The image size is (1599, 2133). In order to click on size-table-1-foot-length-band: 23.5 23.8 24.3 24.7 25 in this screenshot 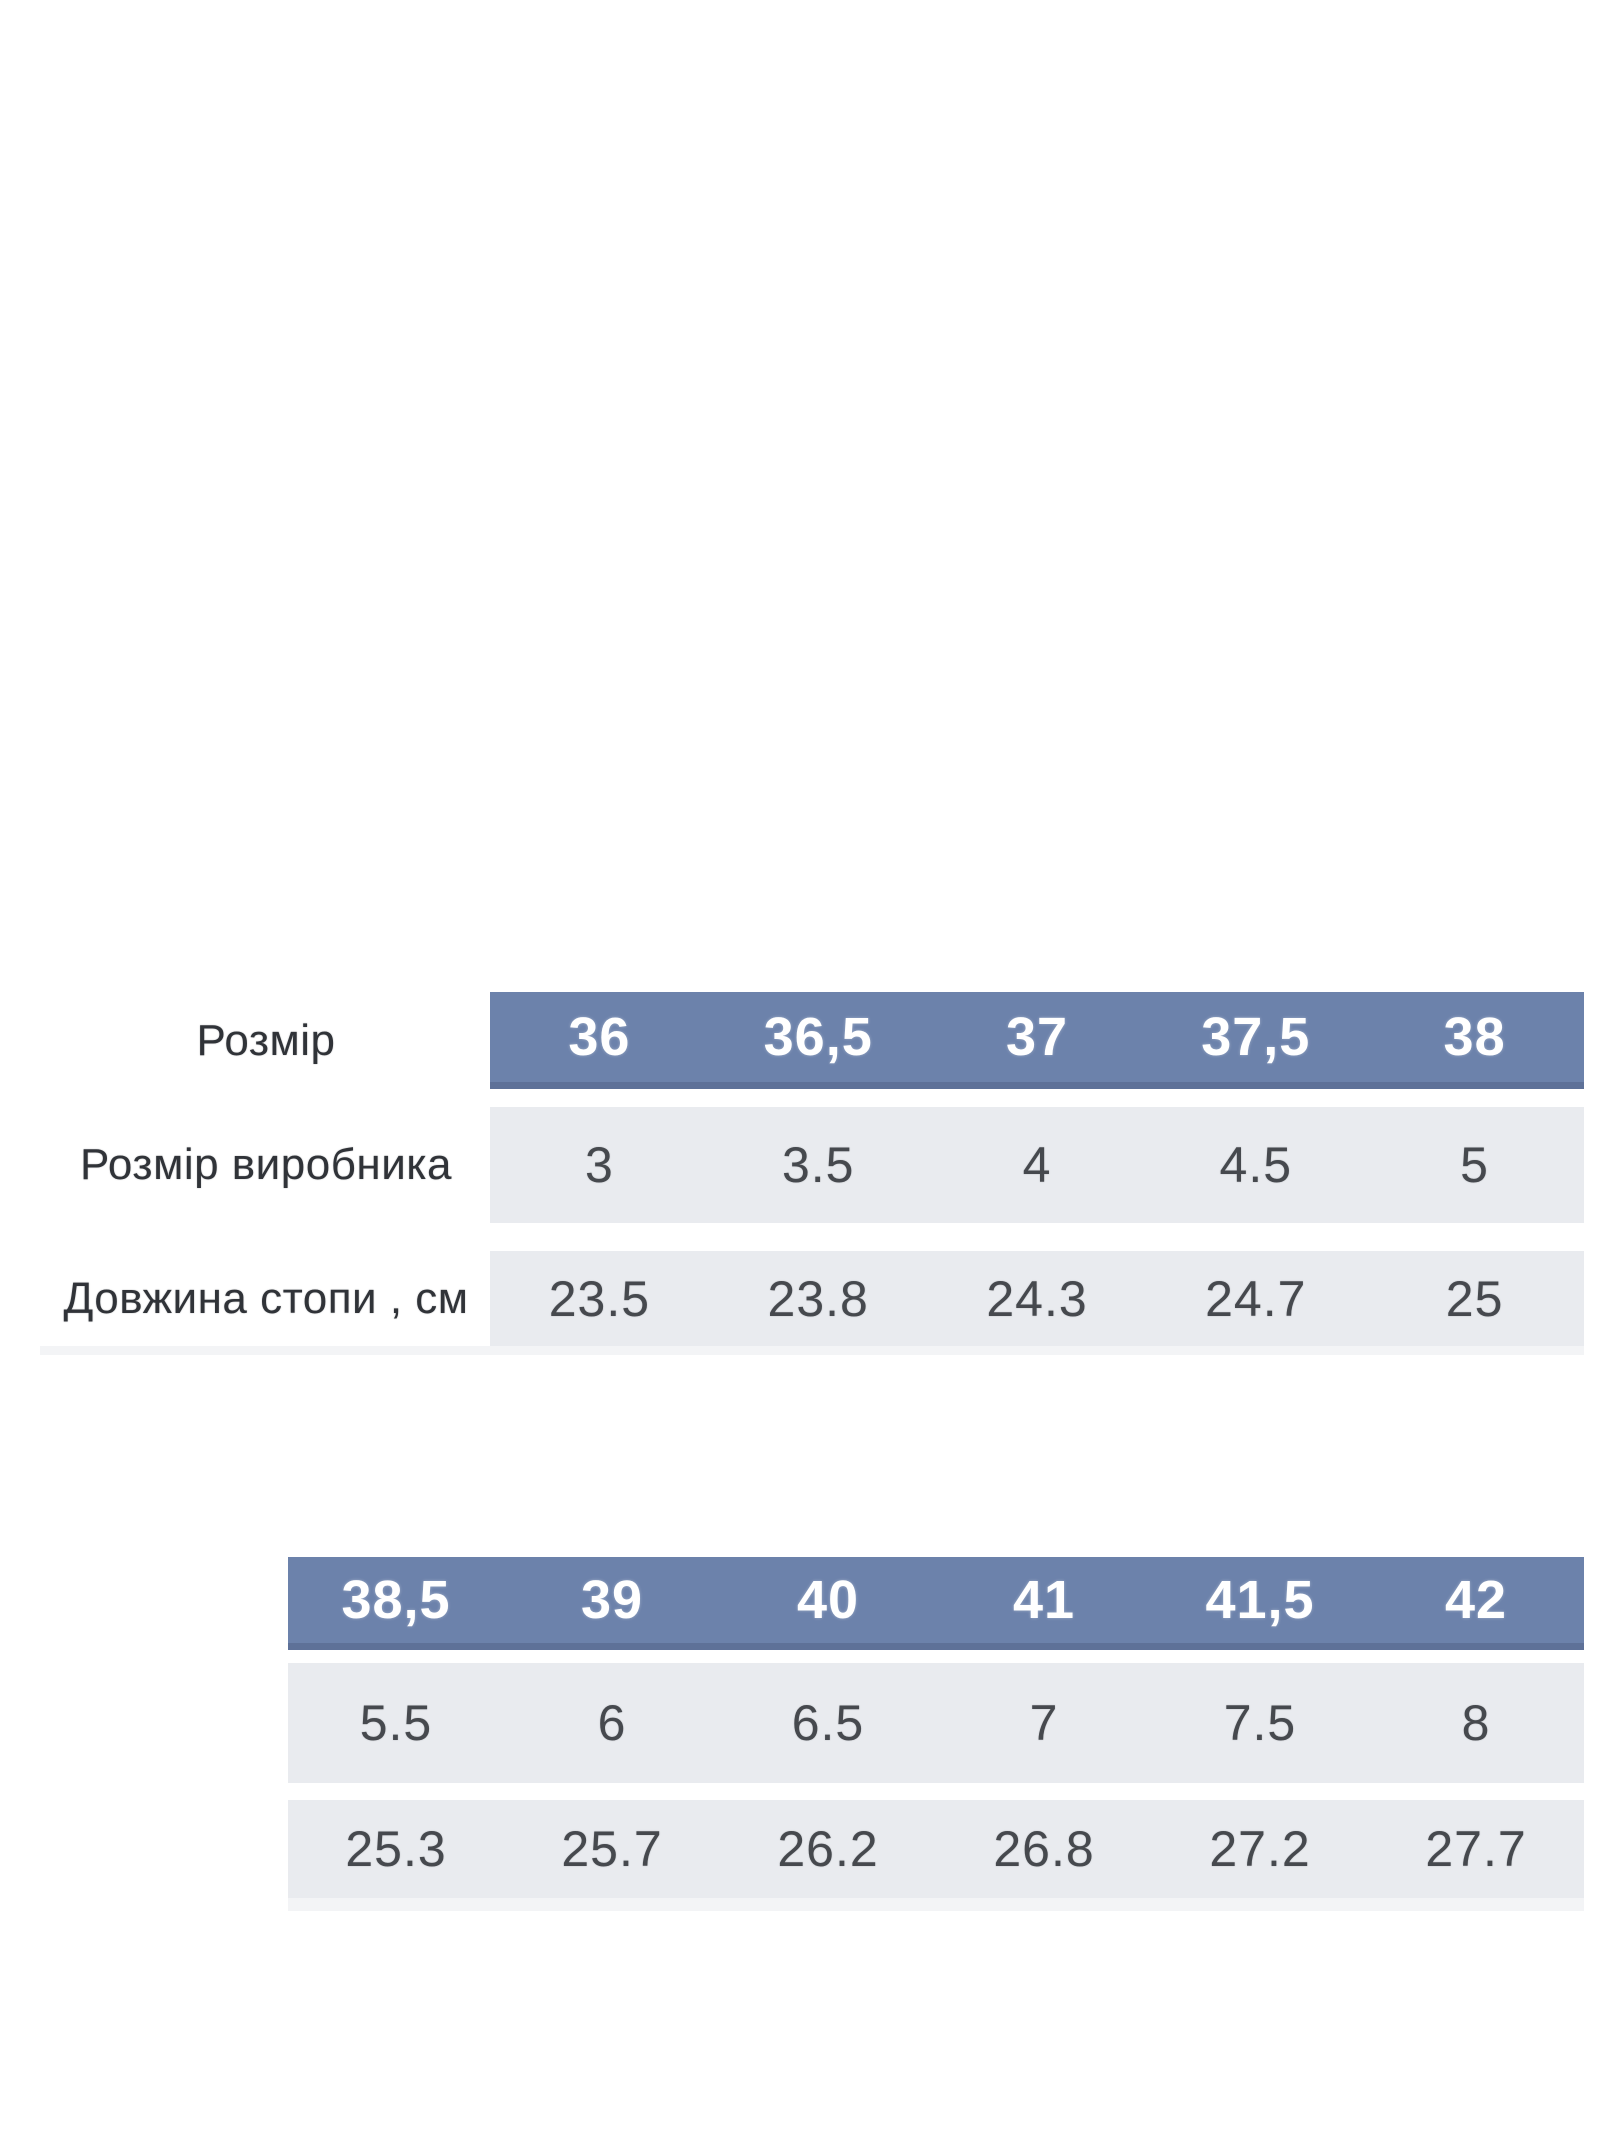, I will do `click(1037, 1298)`.